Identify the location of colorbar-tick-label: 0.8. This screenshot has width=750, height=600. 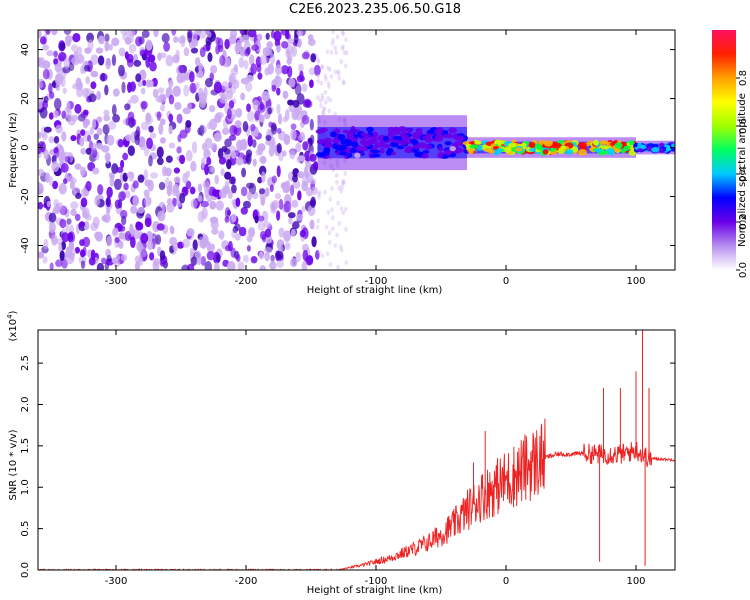
(743, 78).